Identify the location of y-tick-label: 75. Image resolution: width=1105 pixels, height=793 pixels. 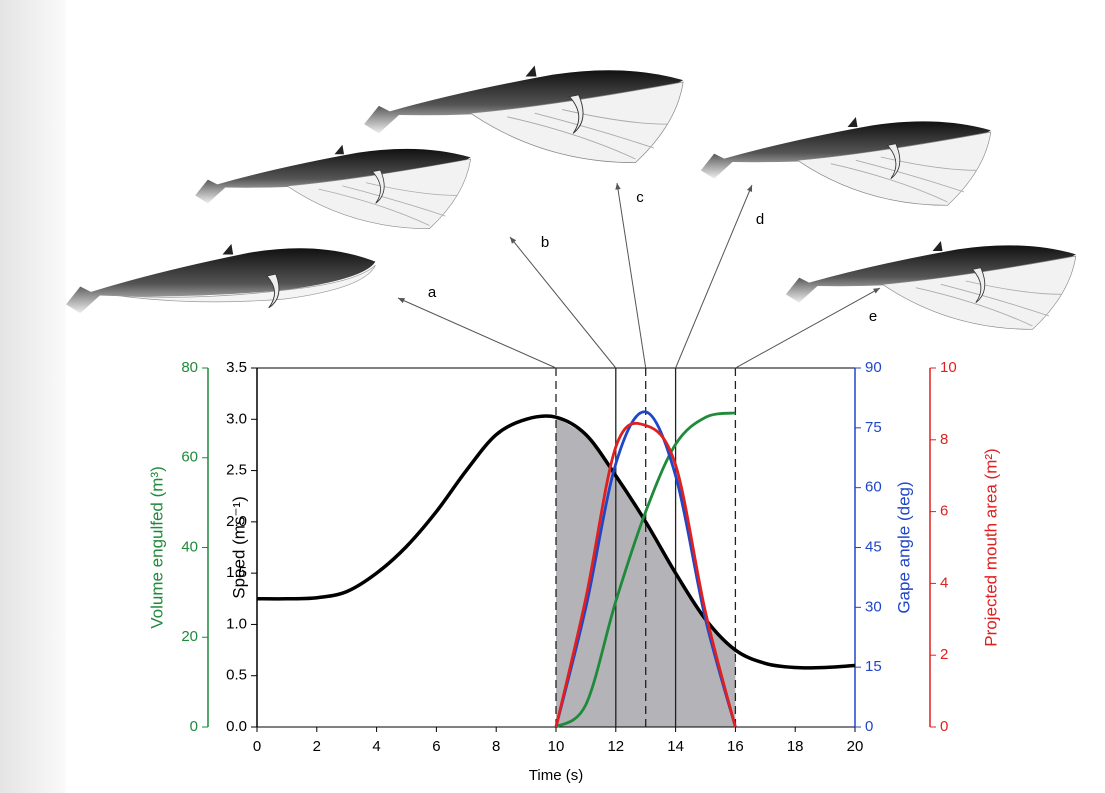
(873, 427).